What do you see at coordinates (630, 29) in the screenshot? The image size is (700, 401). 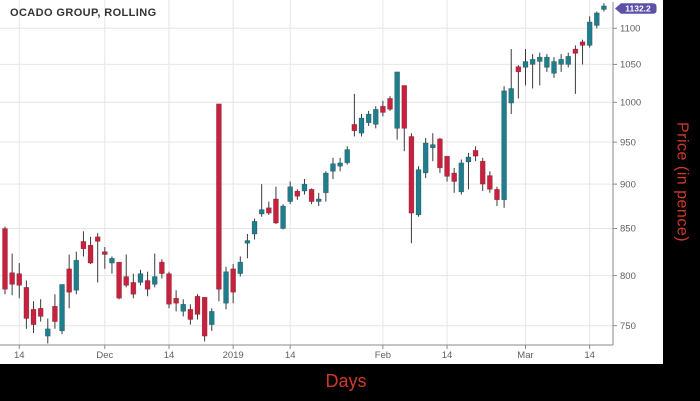 I see `y-tick-label: 1100` at bounding box center [630, 29].